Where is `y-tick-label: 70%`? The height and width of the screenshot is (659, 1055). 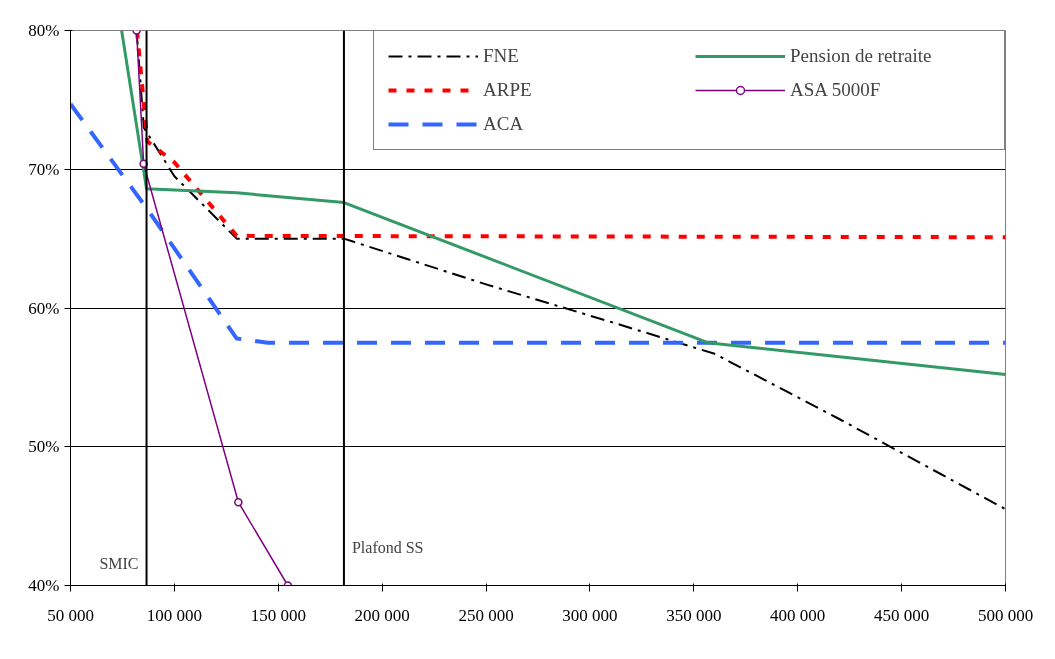
y-tick-label: 70% is located at coordinates (44, 169).